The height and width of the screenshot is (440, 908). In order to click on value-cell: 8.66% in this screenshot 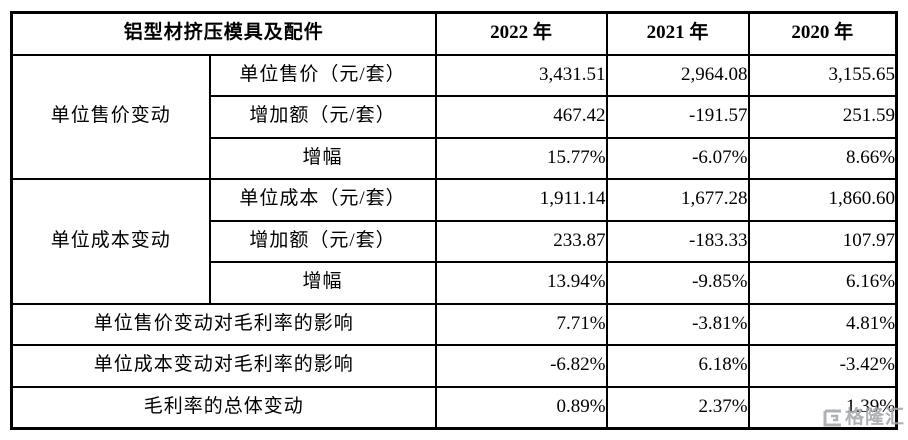, I will do `click(822, 158)`.